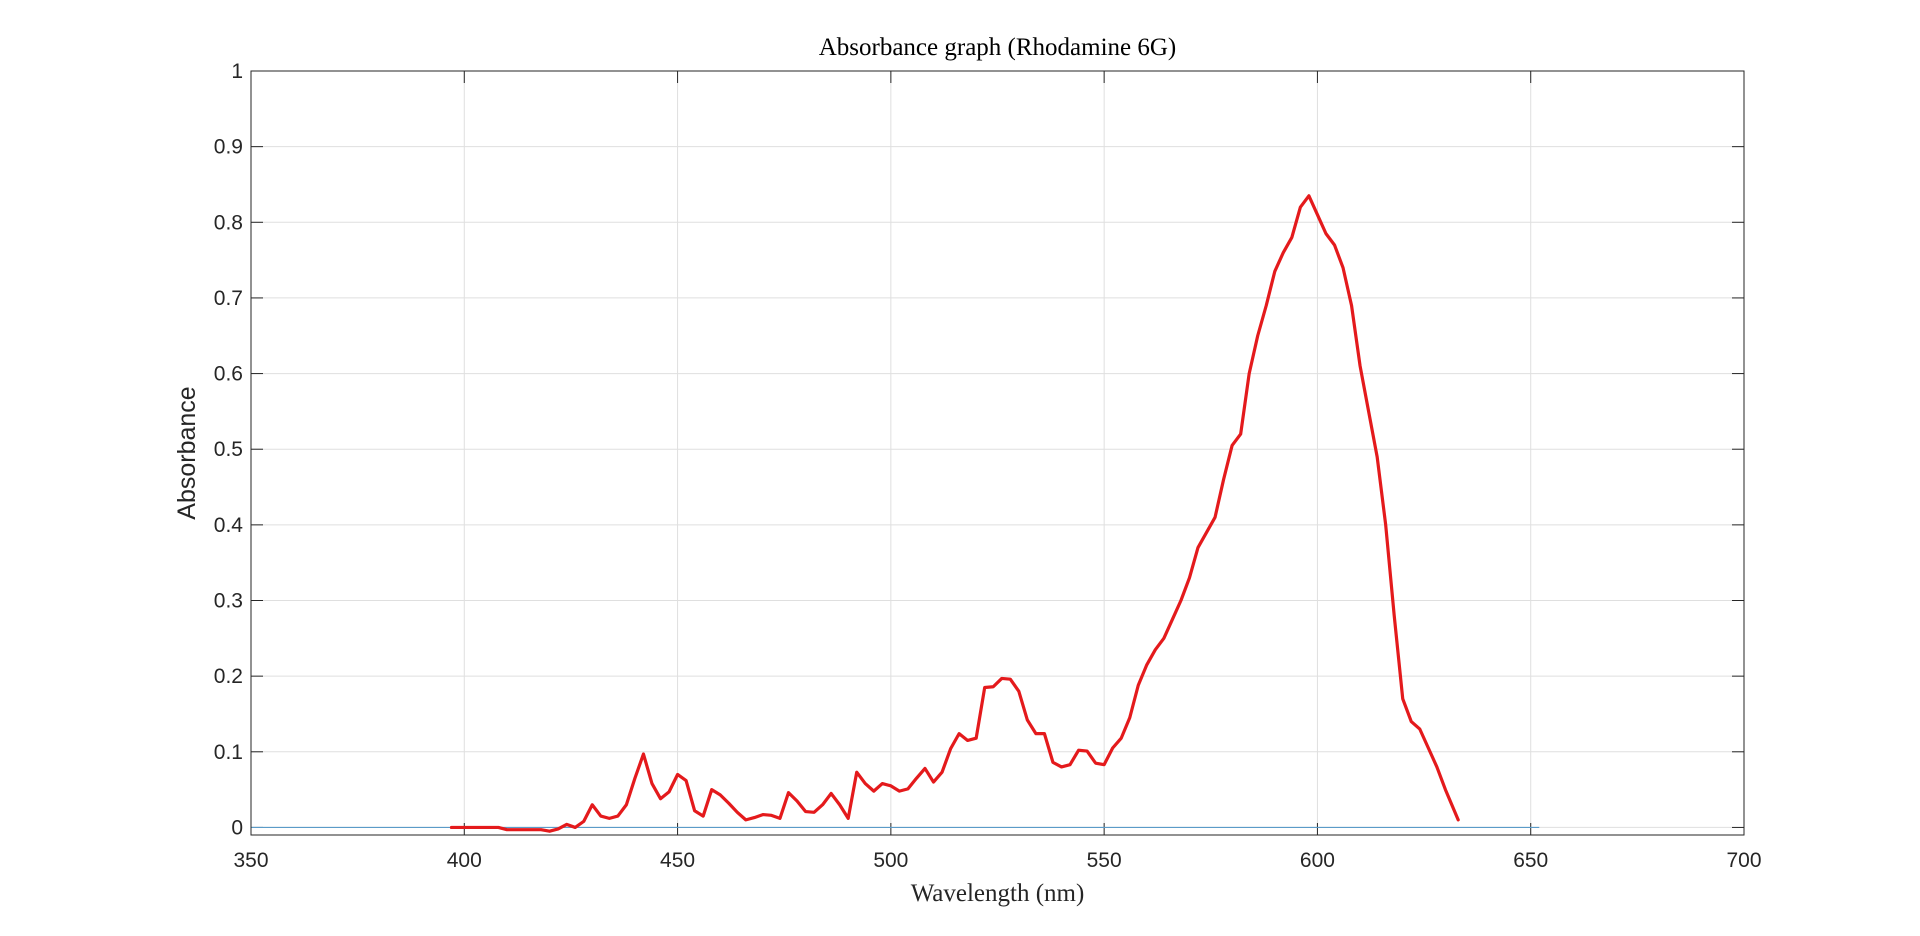  Describe the element at coordinates (997, 860) in the screenshot. I see `x-tick-labels: 350 400 450 500 550 600 650 700` at that location.